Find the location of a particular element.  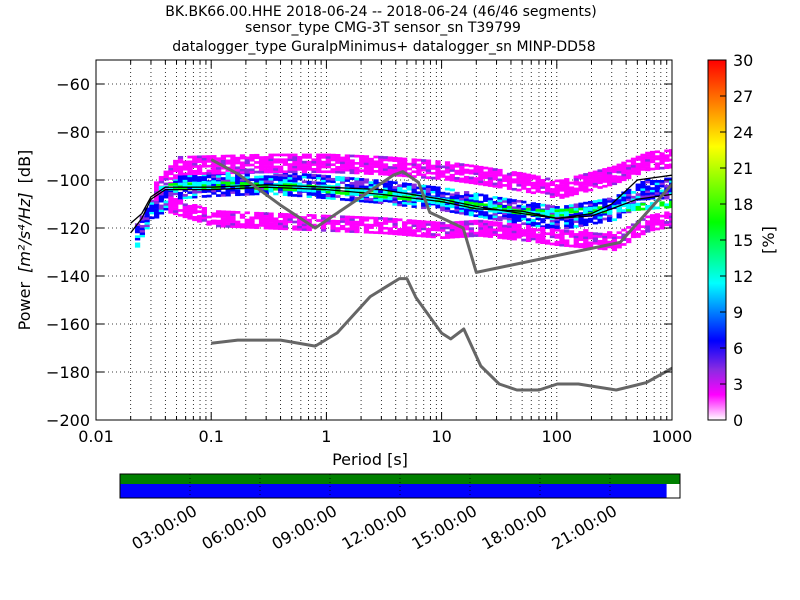

x-tick-label: 100 is located at coordinates (557, 436).